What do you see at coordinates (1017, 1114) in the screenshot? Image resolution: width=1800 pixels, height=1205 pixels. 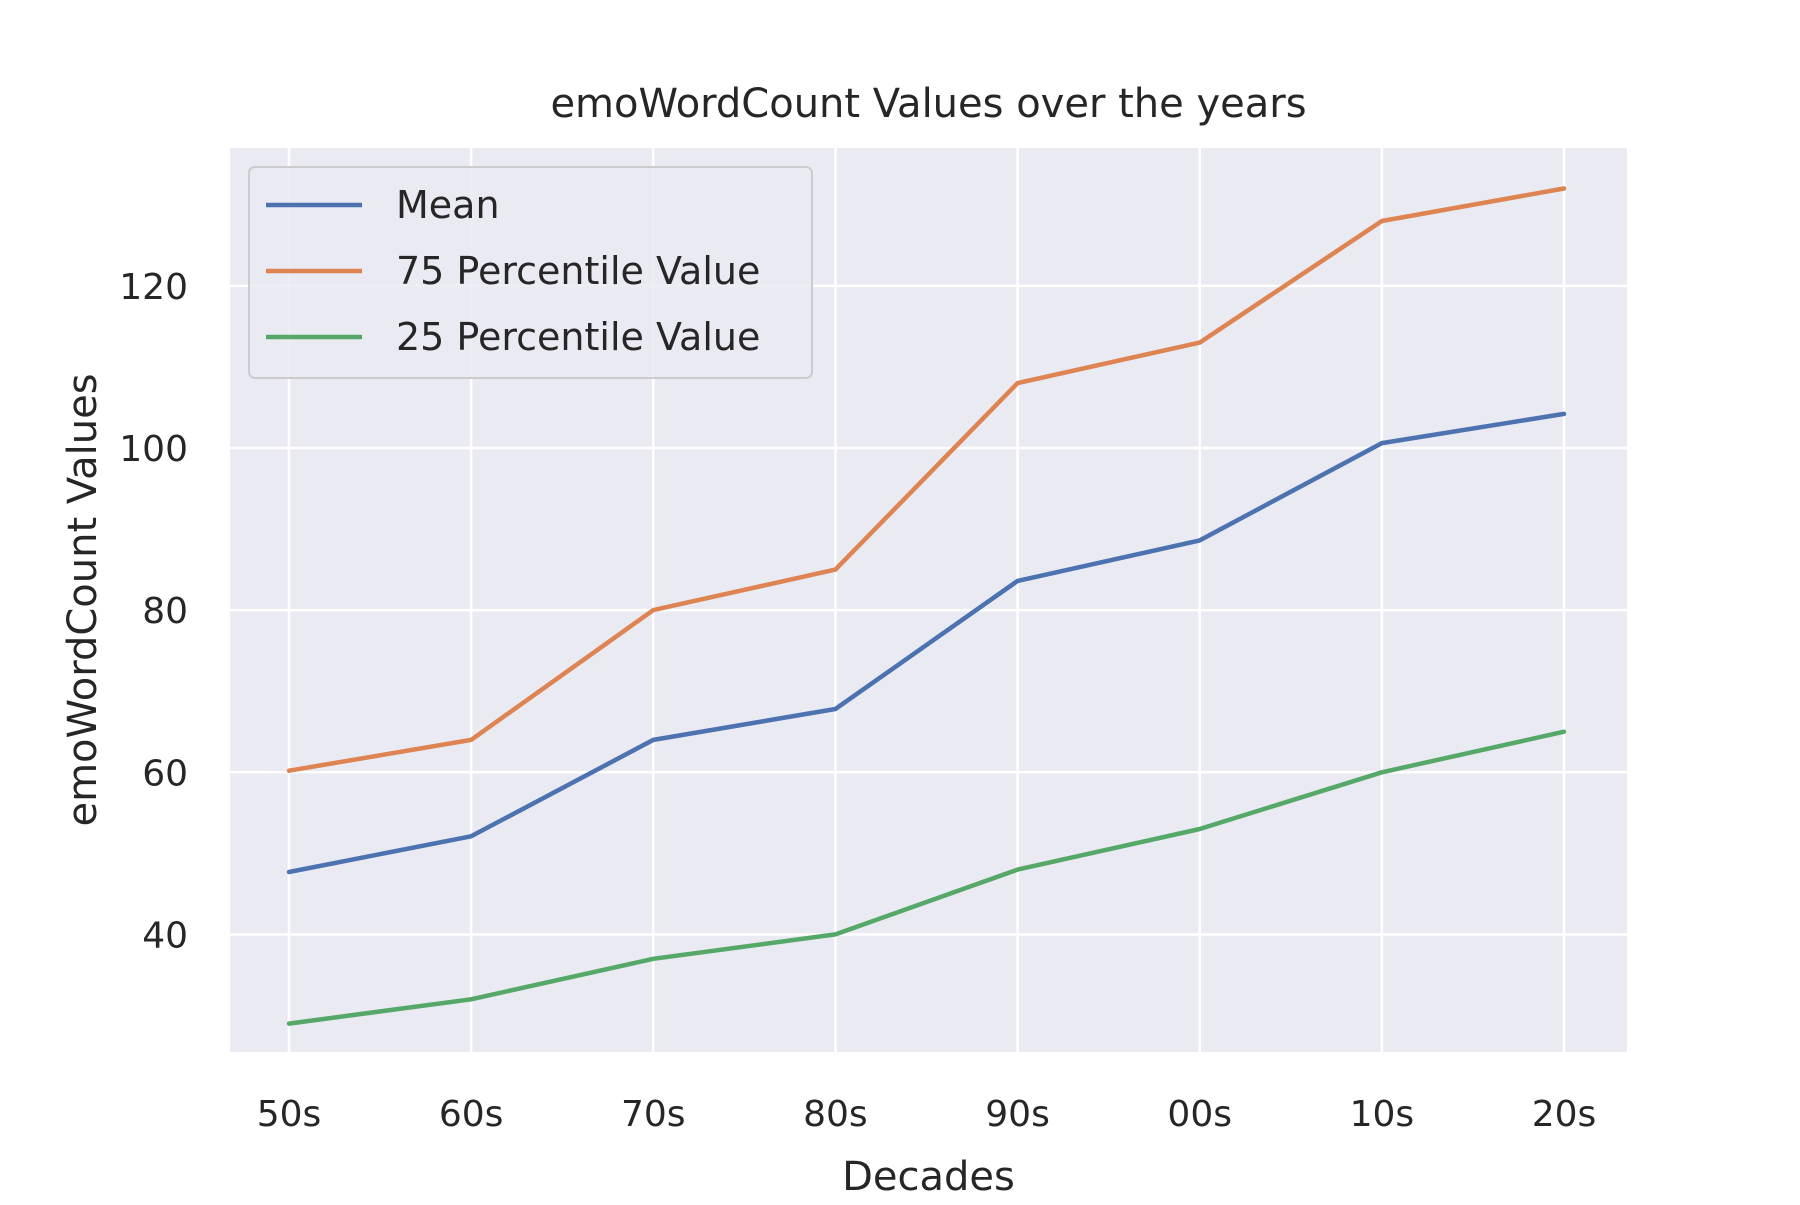 I see `x-tick-label: 90s` at bounding box center [1017, 1114].